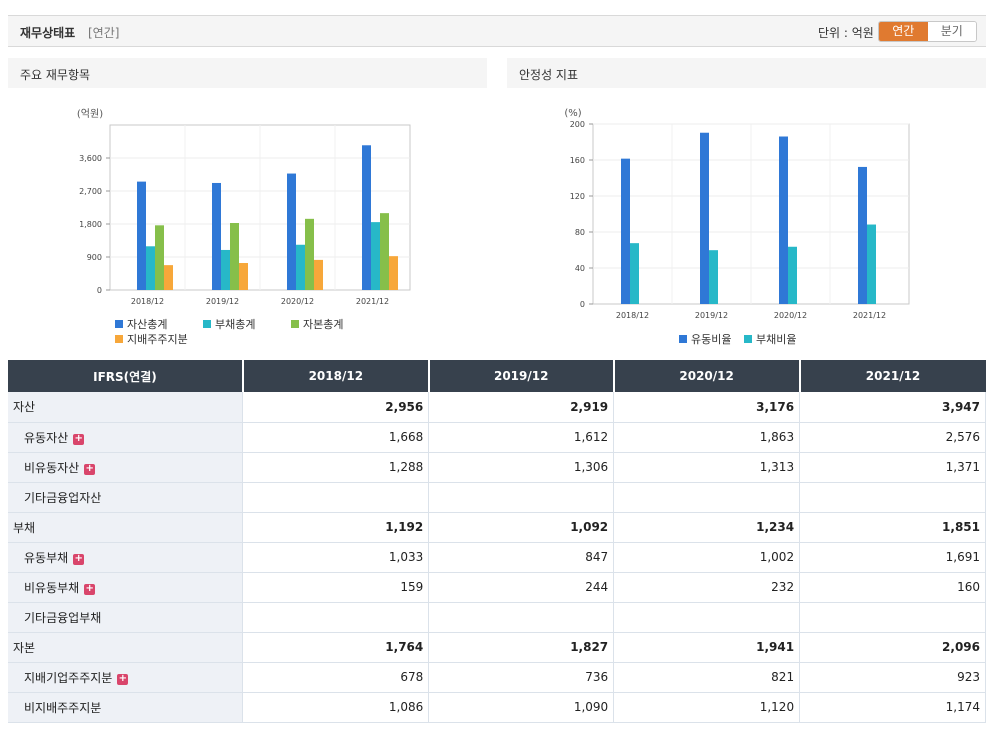  What do you see at coordinates (126, 557) in the screenshot?
I see `row-label-cell: 유동부채 +` at bounding box center [126, 557].